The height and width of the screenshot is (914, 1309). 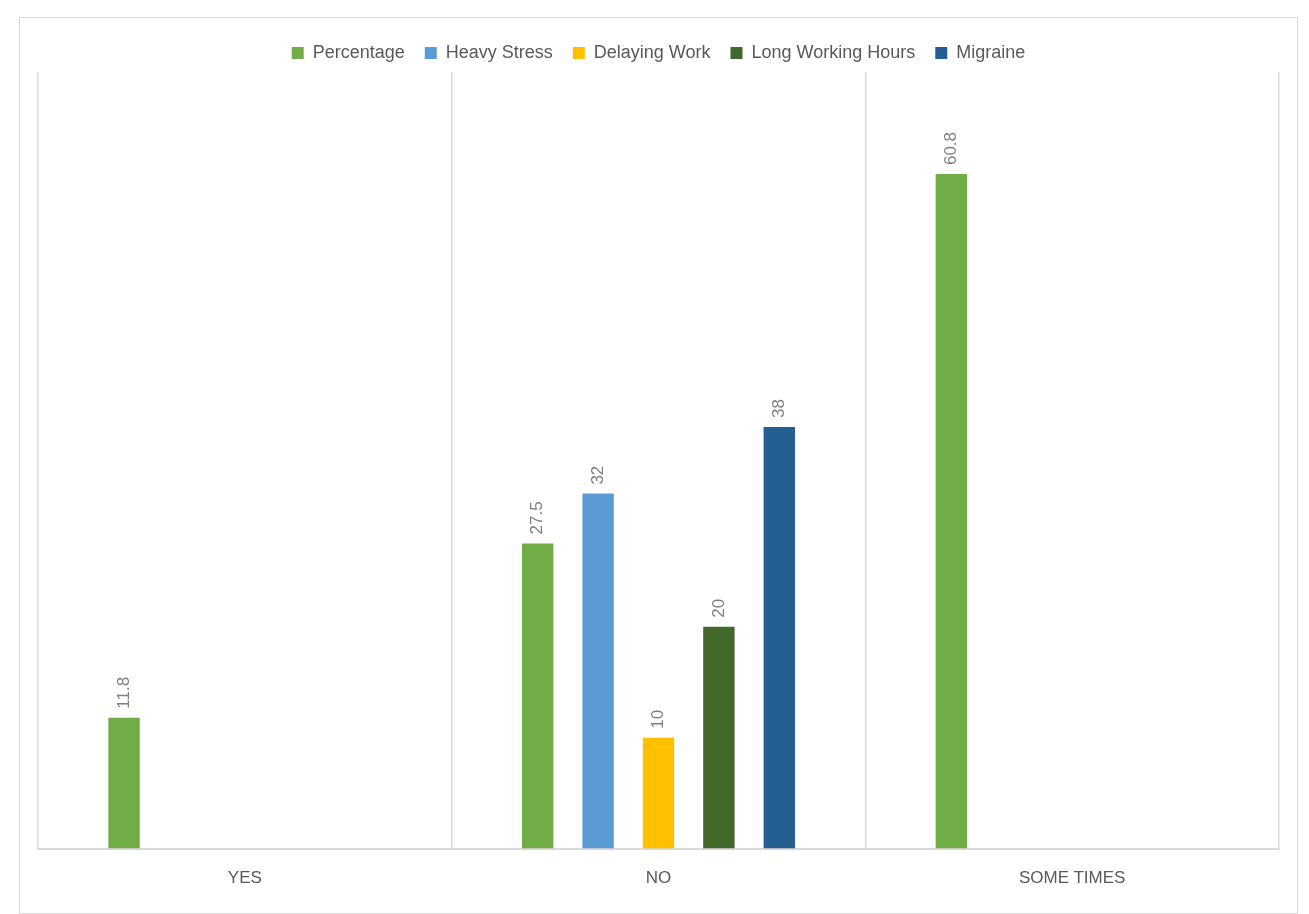 I want to click on x-tick-label: YES, so click(x=244, y=878).